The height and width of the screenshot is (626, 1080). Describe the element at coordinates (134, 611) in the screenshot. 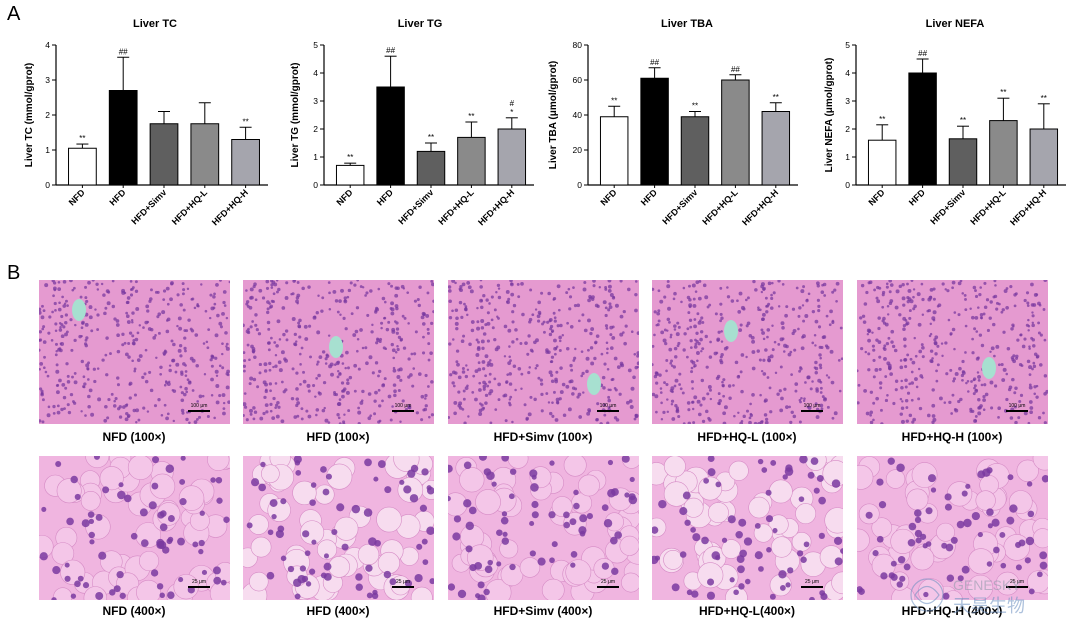

I see `micrograph-caption: NFD (400×)` at that location.